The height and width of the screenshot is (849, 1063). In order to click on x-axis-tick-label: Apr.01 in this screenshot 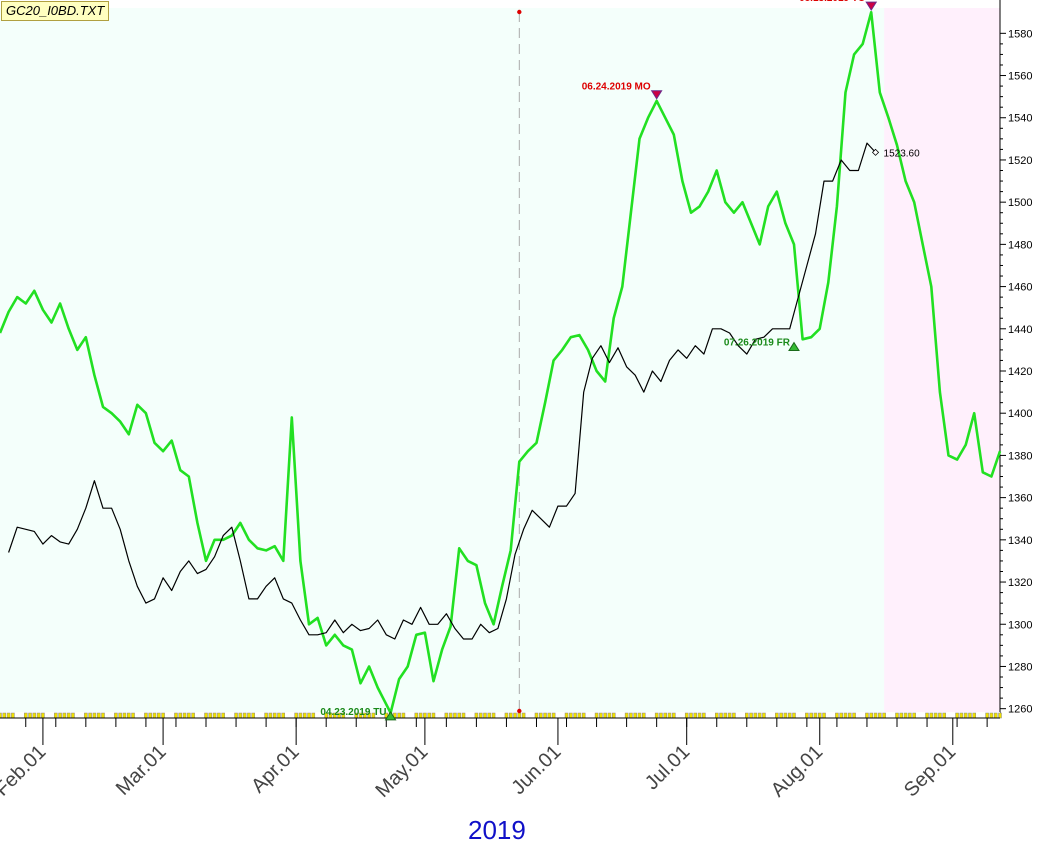, I will do `click(275, 769)`.